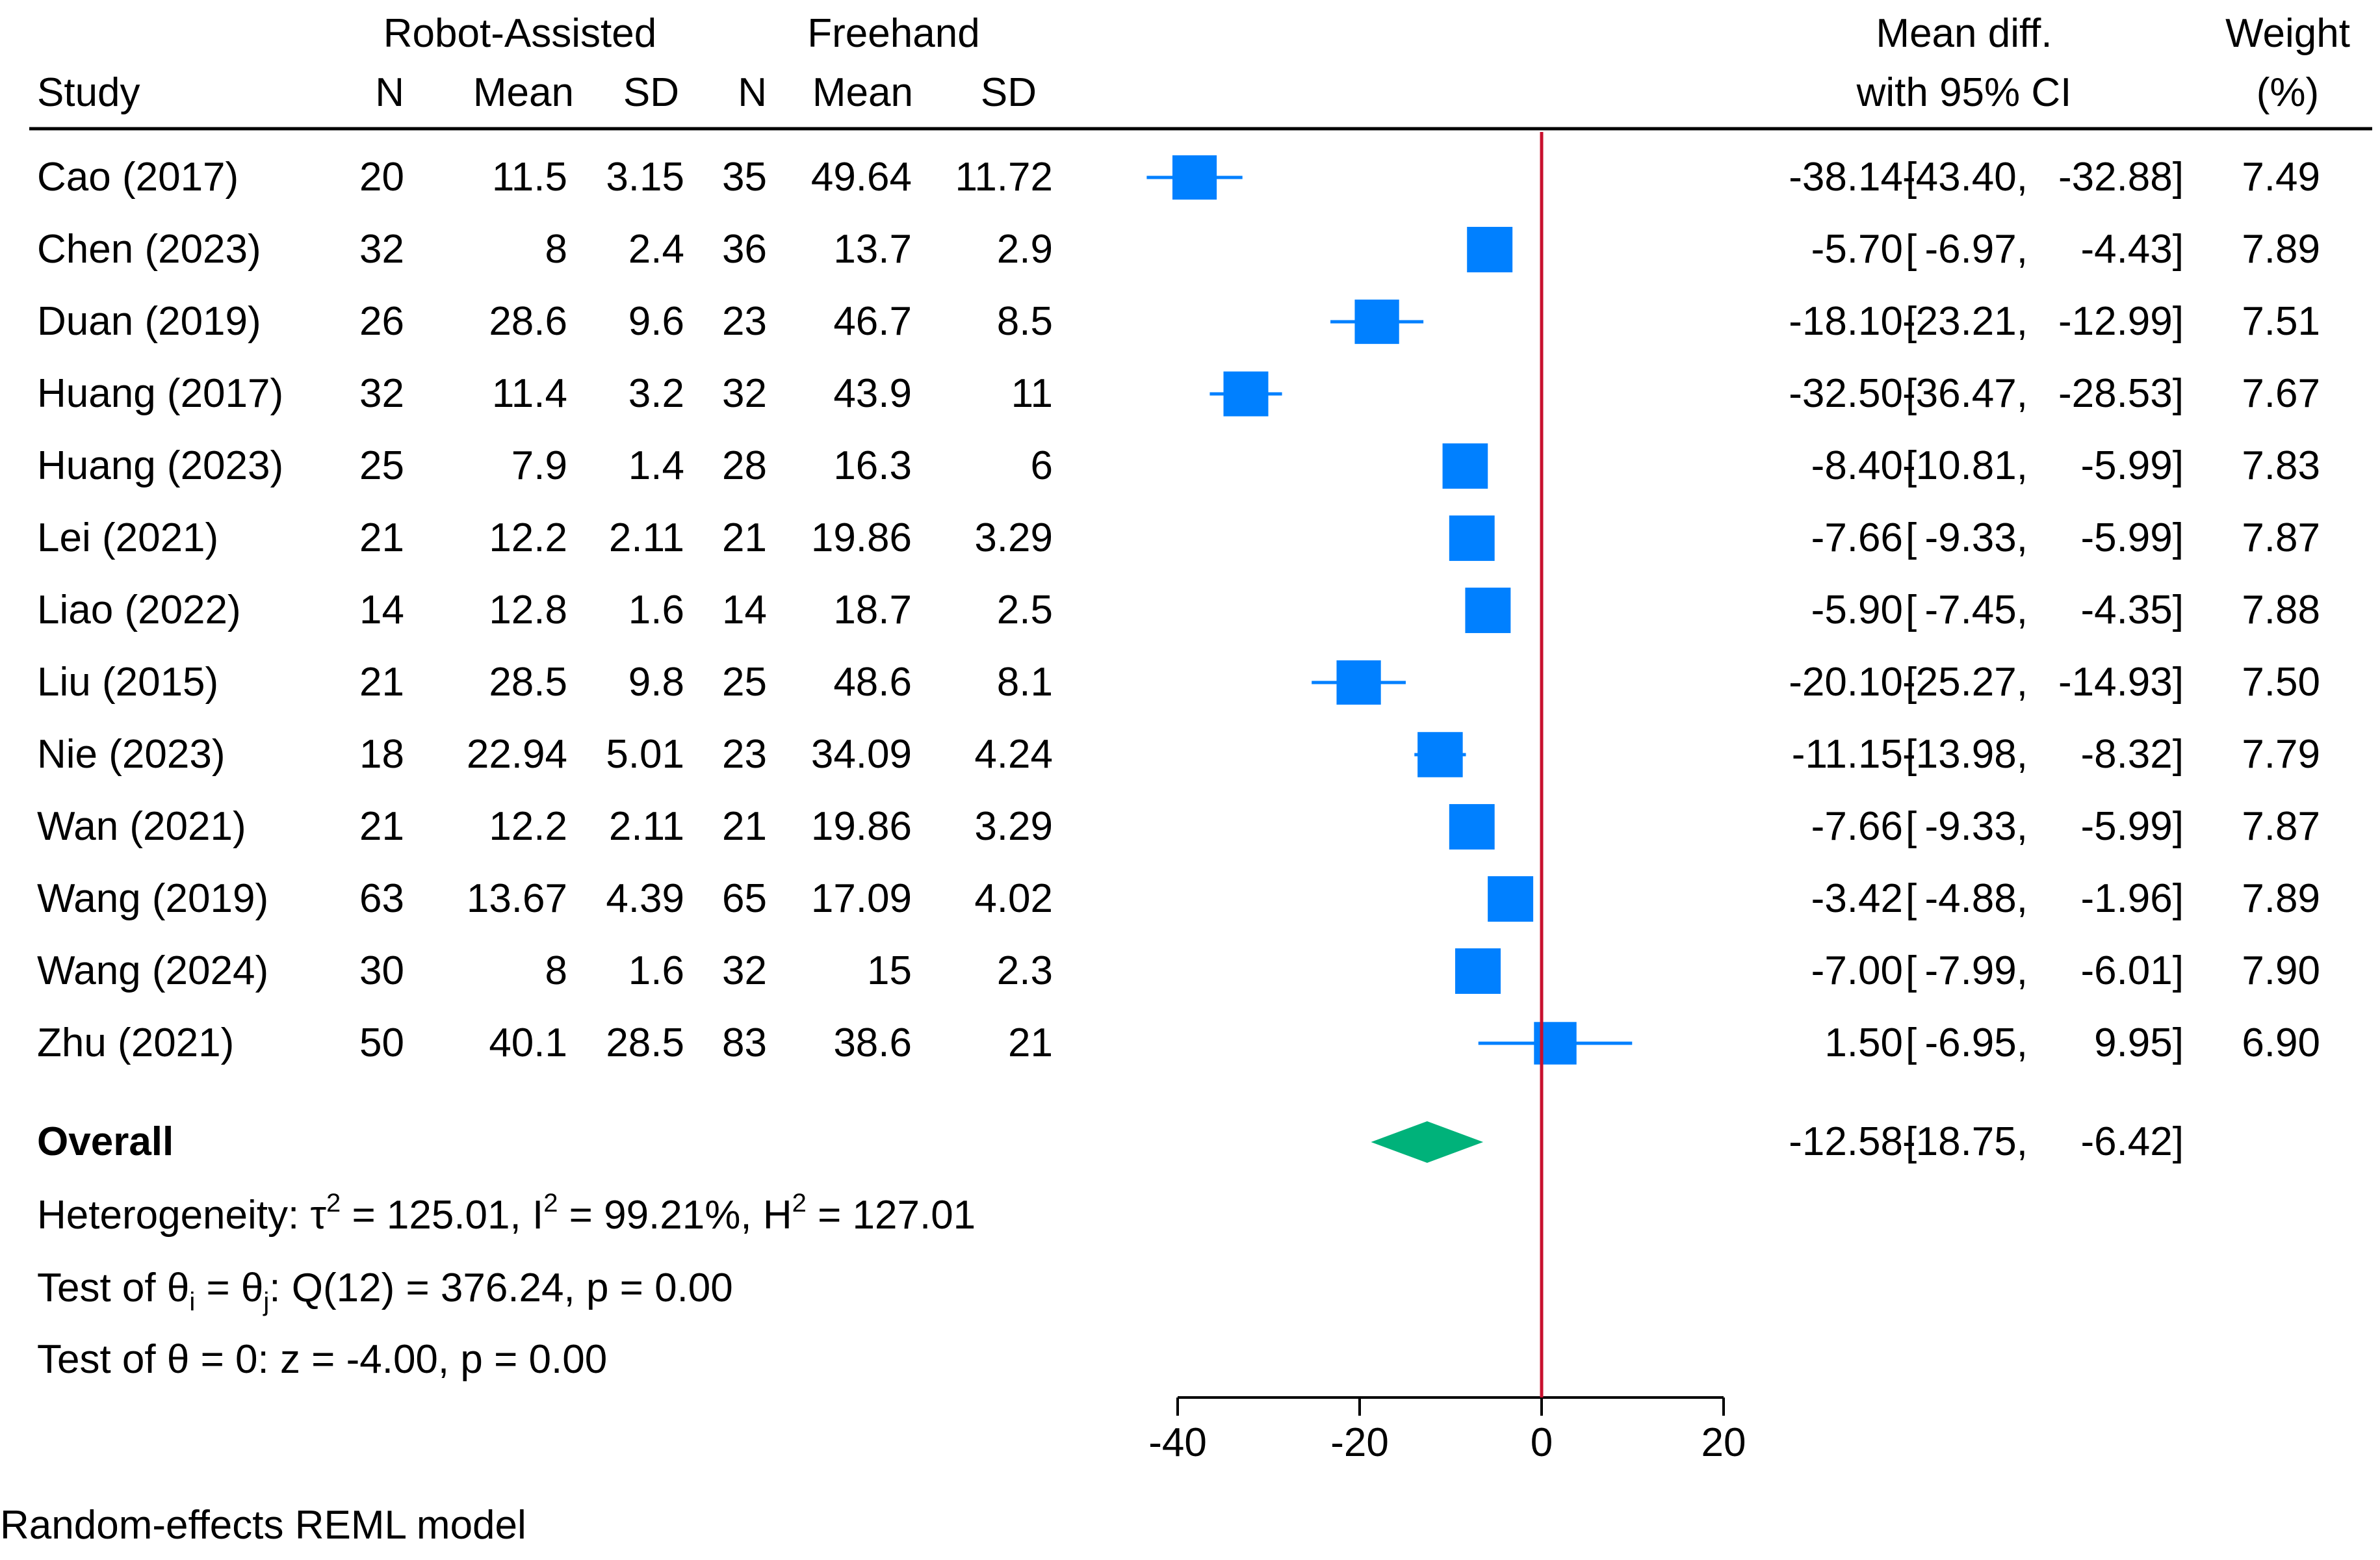 The height and width of the screenshot is (1560, 2380). What do you see at coordinates (872, 321) in the screenshot?
I see `freehand-mean: 46.7` at bounding box center [872, 321].